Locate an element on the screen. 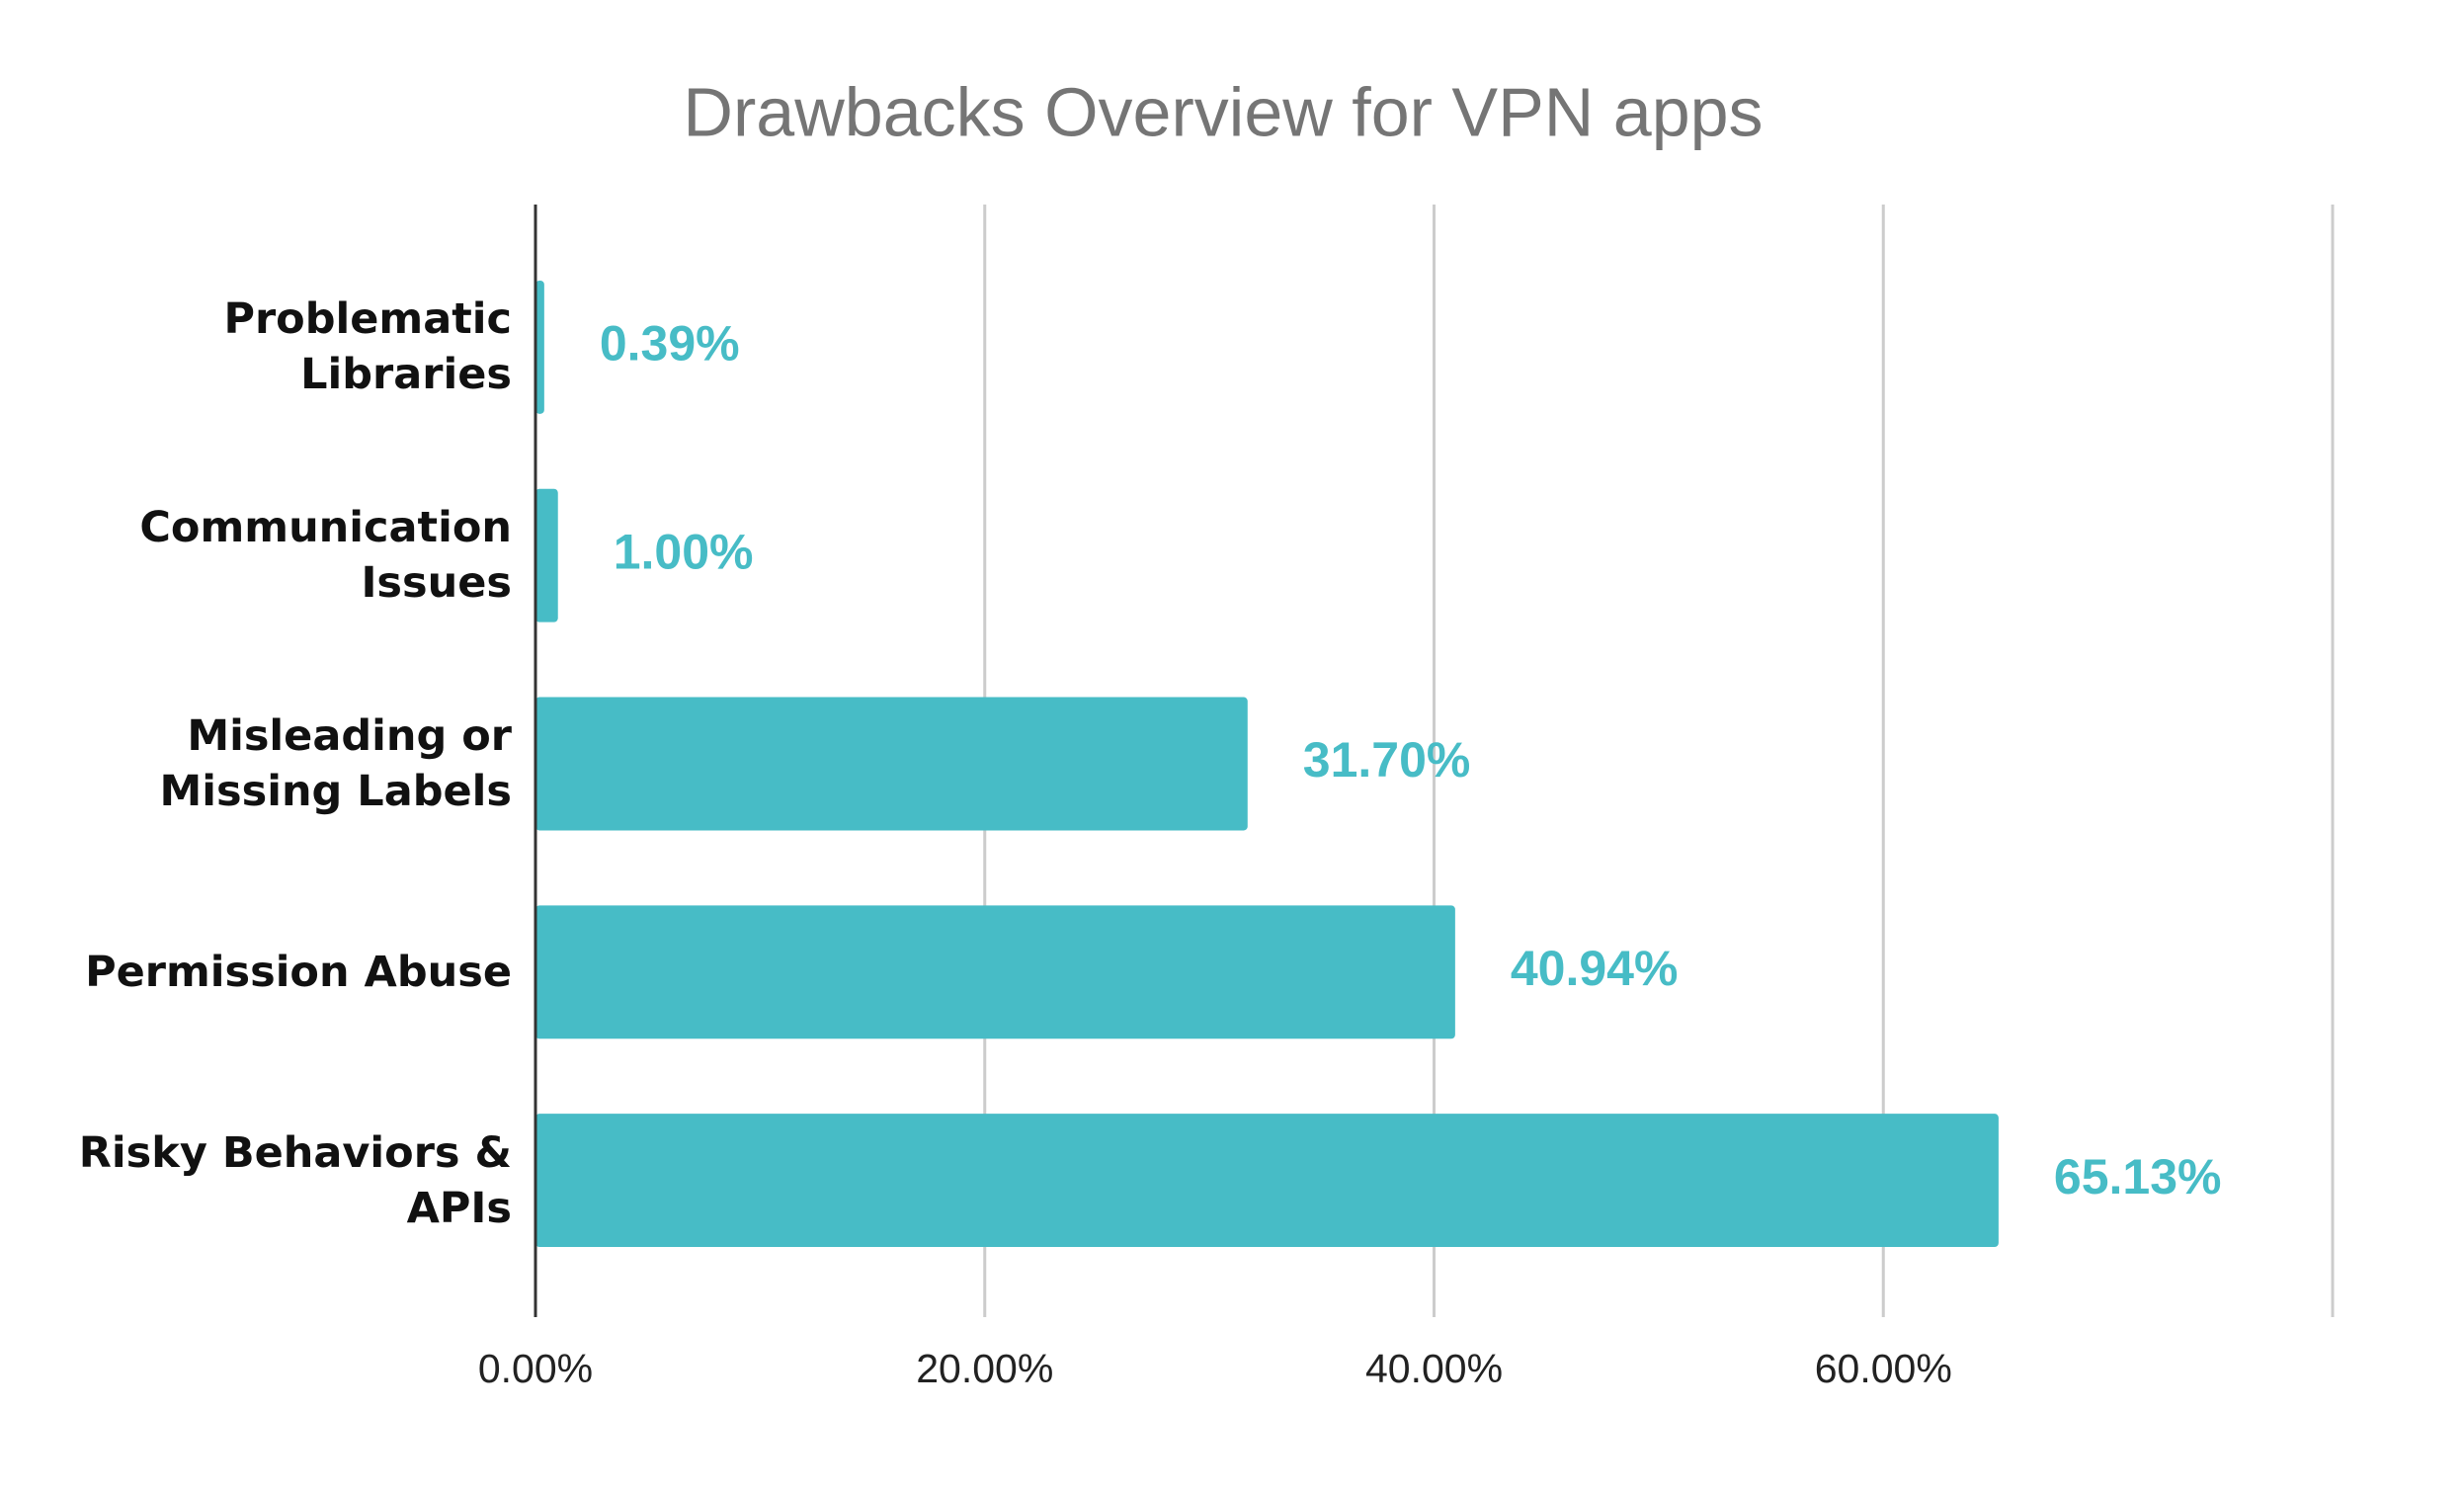  y-tick-label: Risky Behaviors & APIs is located at coordinates (295, 1180).